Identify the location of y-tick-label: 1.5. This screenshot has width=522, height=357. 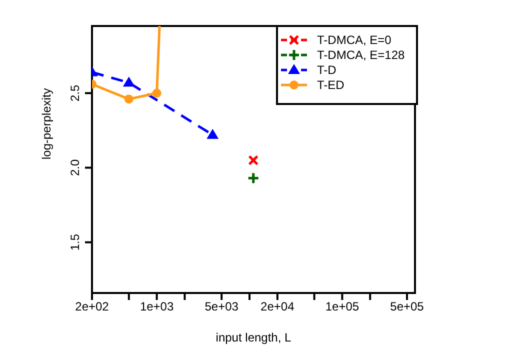
(75, 242).